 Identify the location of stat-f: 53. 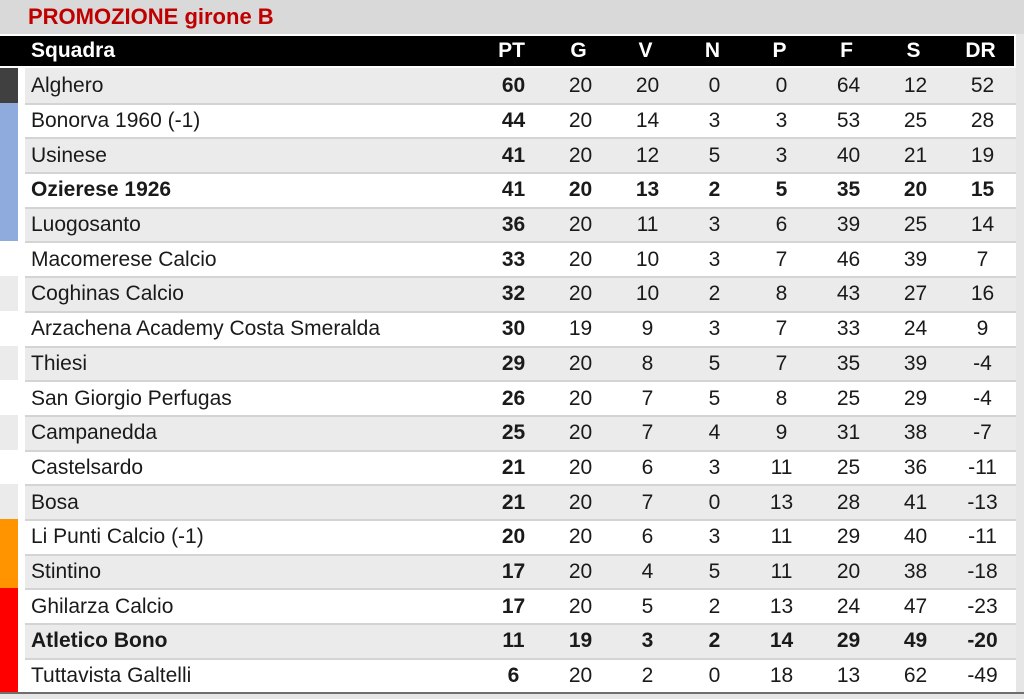
(848, 120).